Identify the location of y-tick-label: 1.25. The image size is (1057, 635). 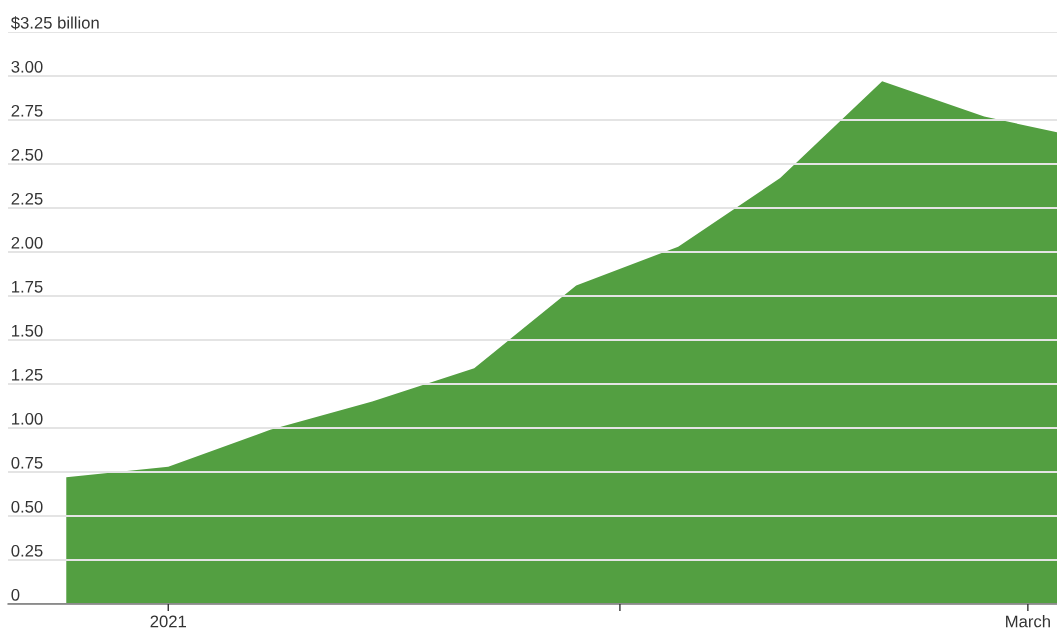
(27, 374).